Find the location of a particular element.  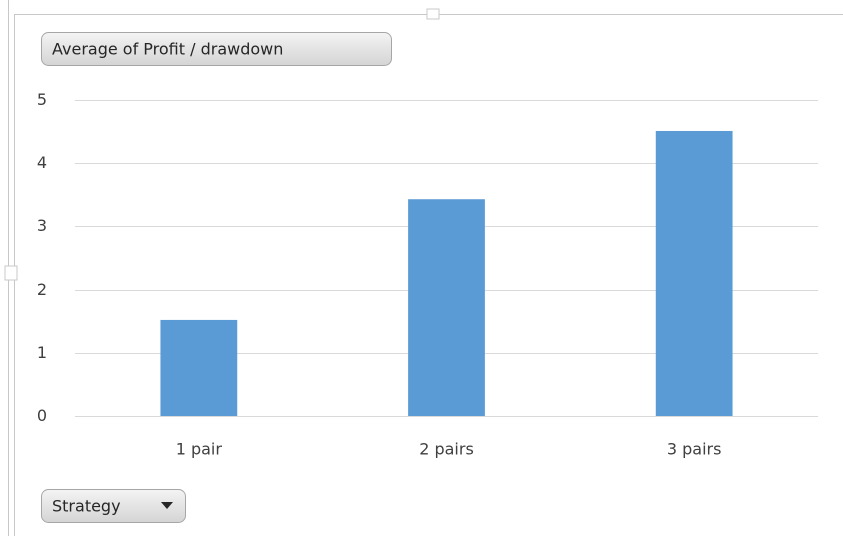

y-tick-label: 2 is located at coordinates (42, 289).